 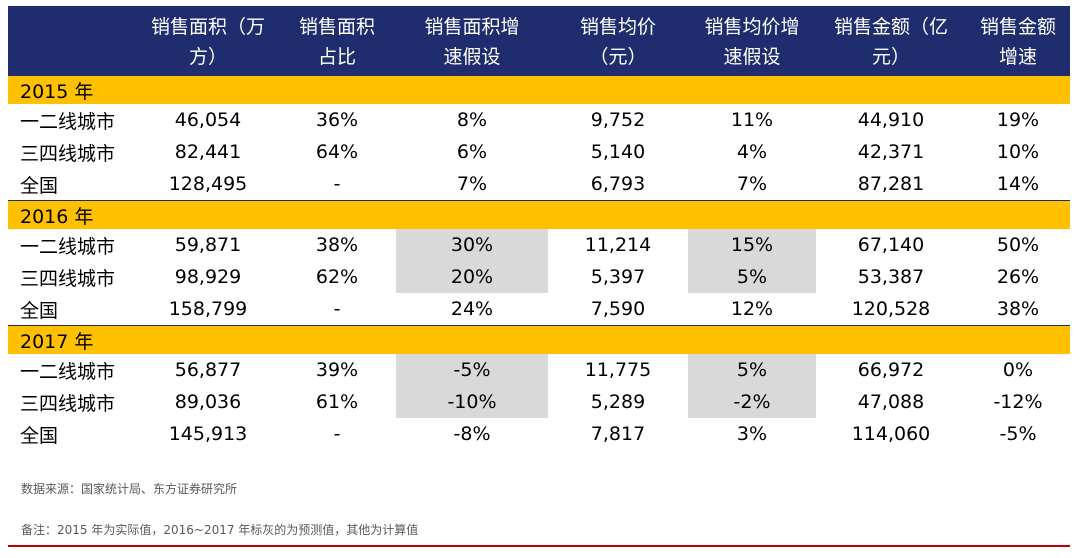 I want to click on table-cell: 53,387, so click(x=891, y=277).